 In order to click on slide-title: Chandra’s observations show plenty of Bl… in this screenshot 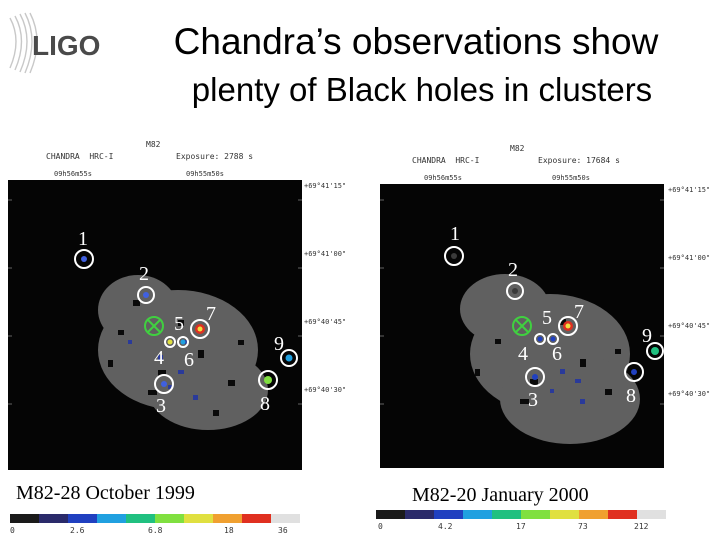, I will do `click(416, 66)`.